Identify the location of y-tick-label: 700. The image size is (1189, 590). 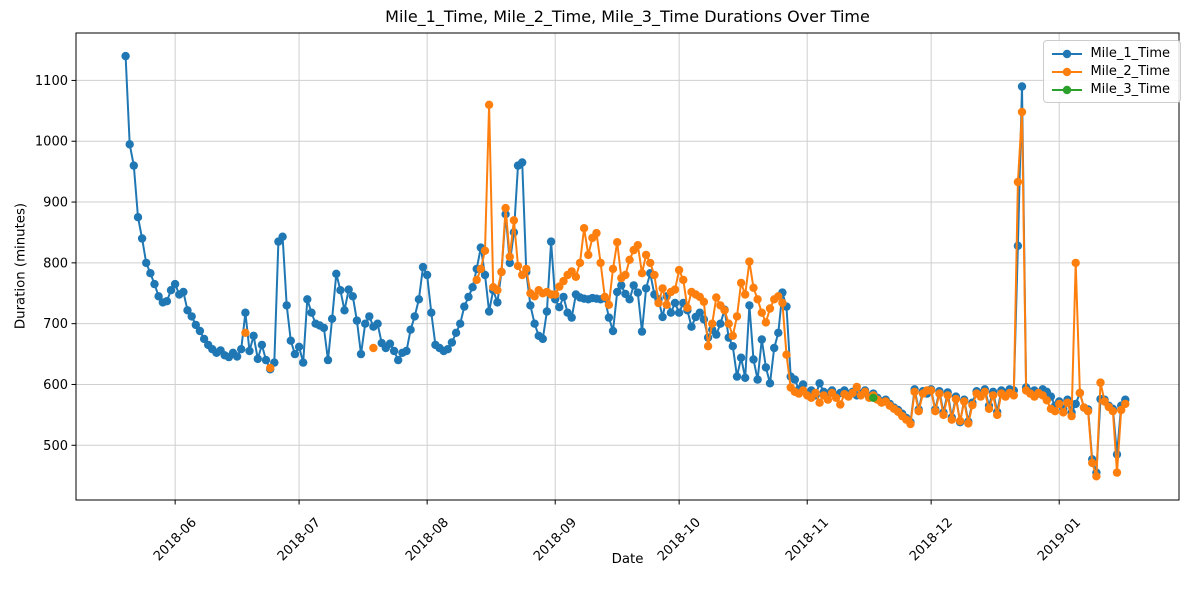
(55, 324).